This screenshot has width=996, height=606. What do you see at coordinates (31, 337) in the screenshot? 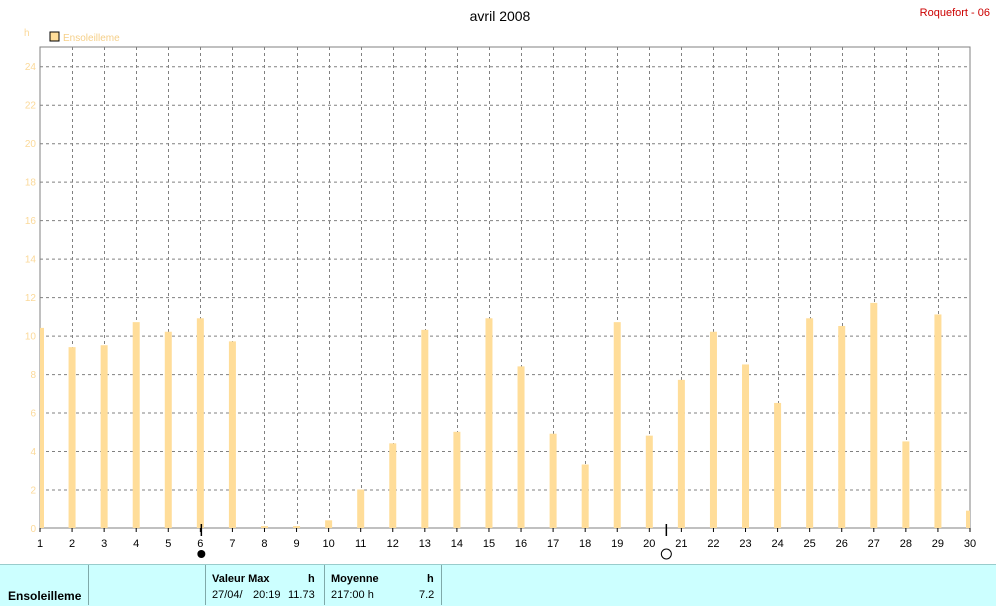
I see `y-tick-label: 10` at bounding box center [31, 337].